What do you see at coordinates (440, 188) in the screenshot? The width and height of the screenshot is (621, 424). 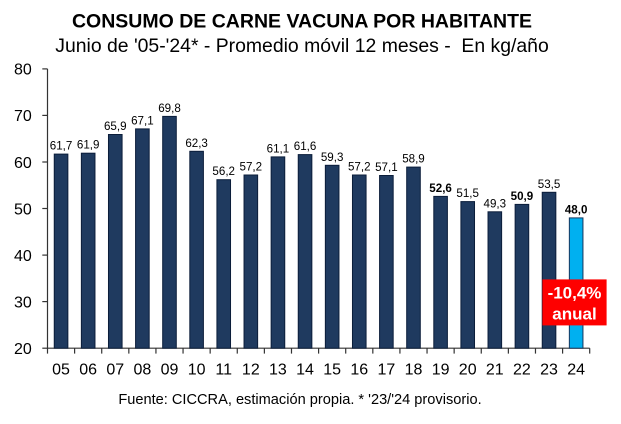 I see `svg-text: 52,6` at bounding box center [440, 188].